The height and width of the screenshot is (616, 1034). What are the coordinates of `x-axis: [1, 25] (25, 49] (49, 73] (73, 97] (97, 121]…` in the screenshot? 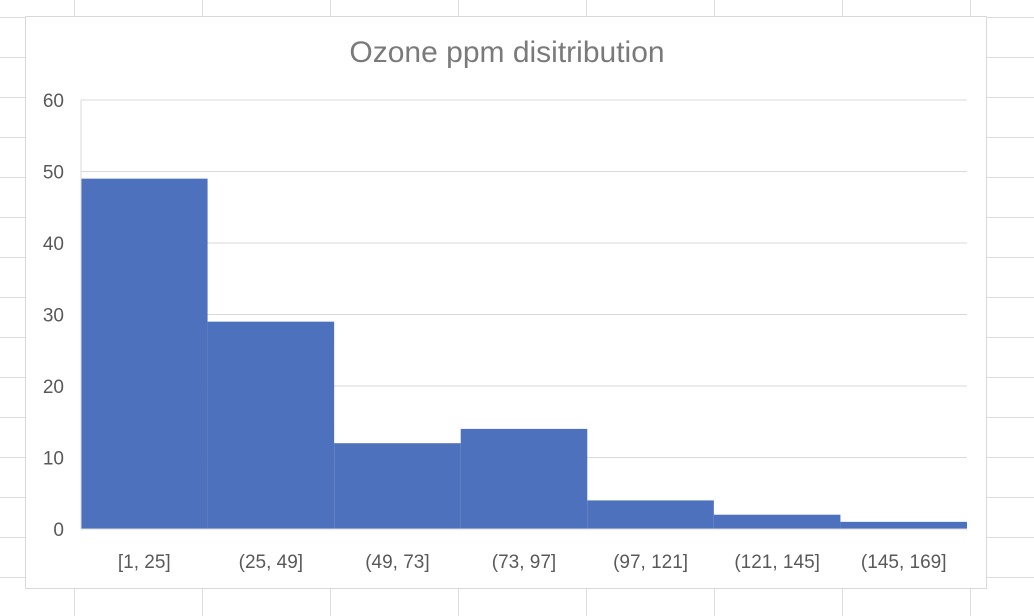 It's located at (532, 562).